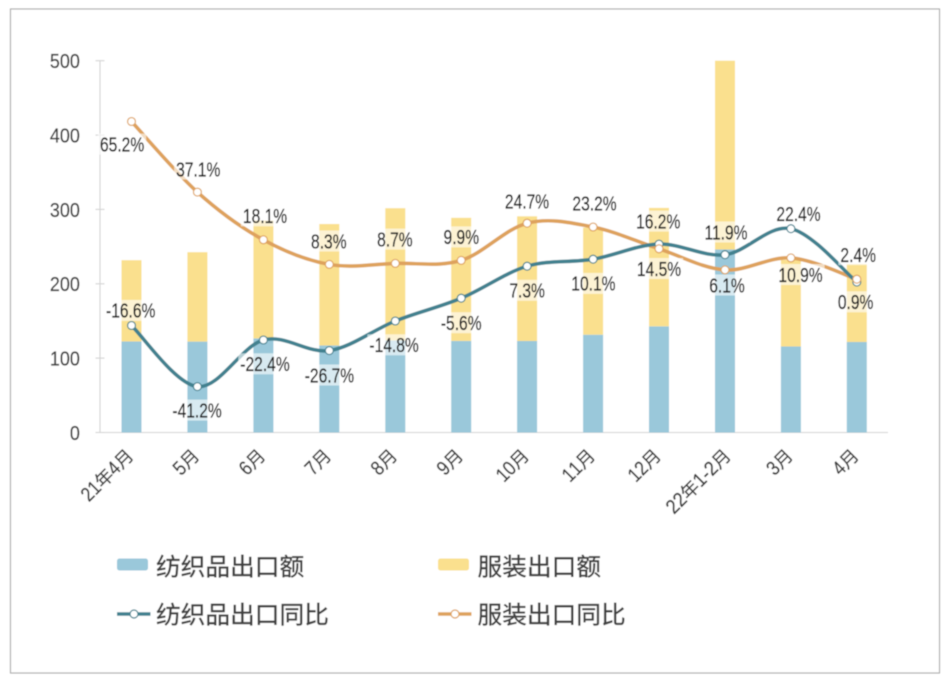 This screenshot has width=952, height=684. What do you see at coordinates (800, 275) in the screenshot?
I see `svg-text: 10.9%` at bounding box center [800, 275].